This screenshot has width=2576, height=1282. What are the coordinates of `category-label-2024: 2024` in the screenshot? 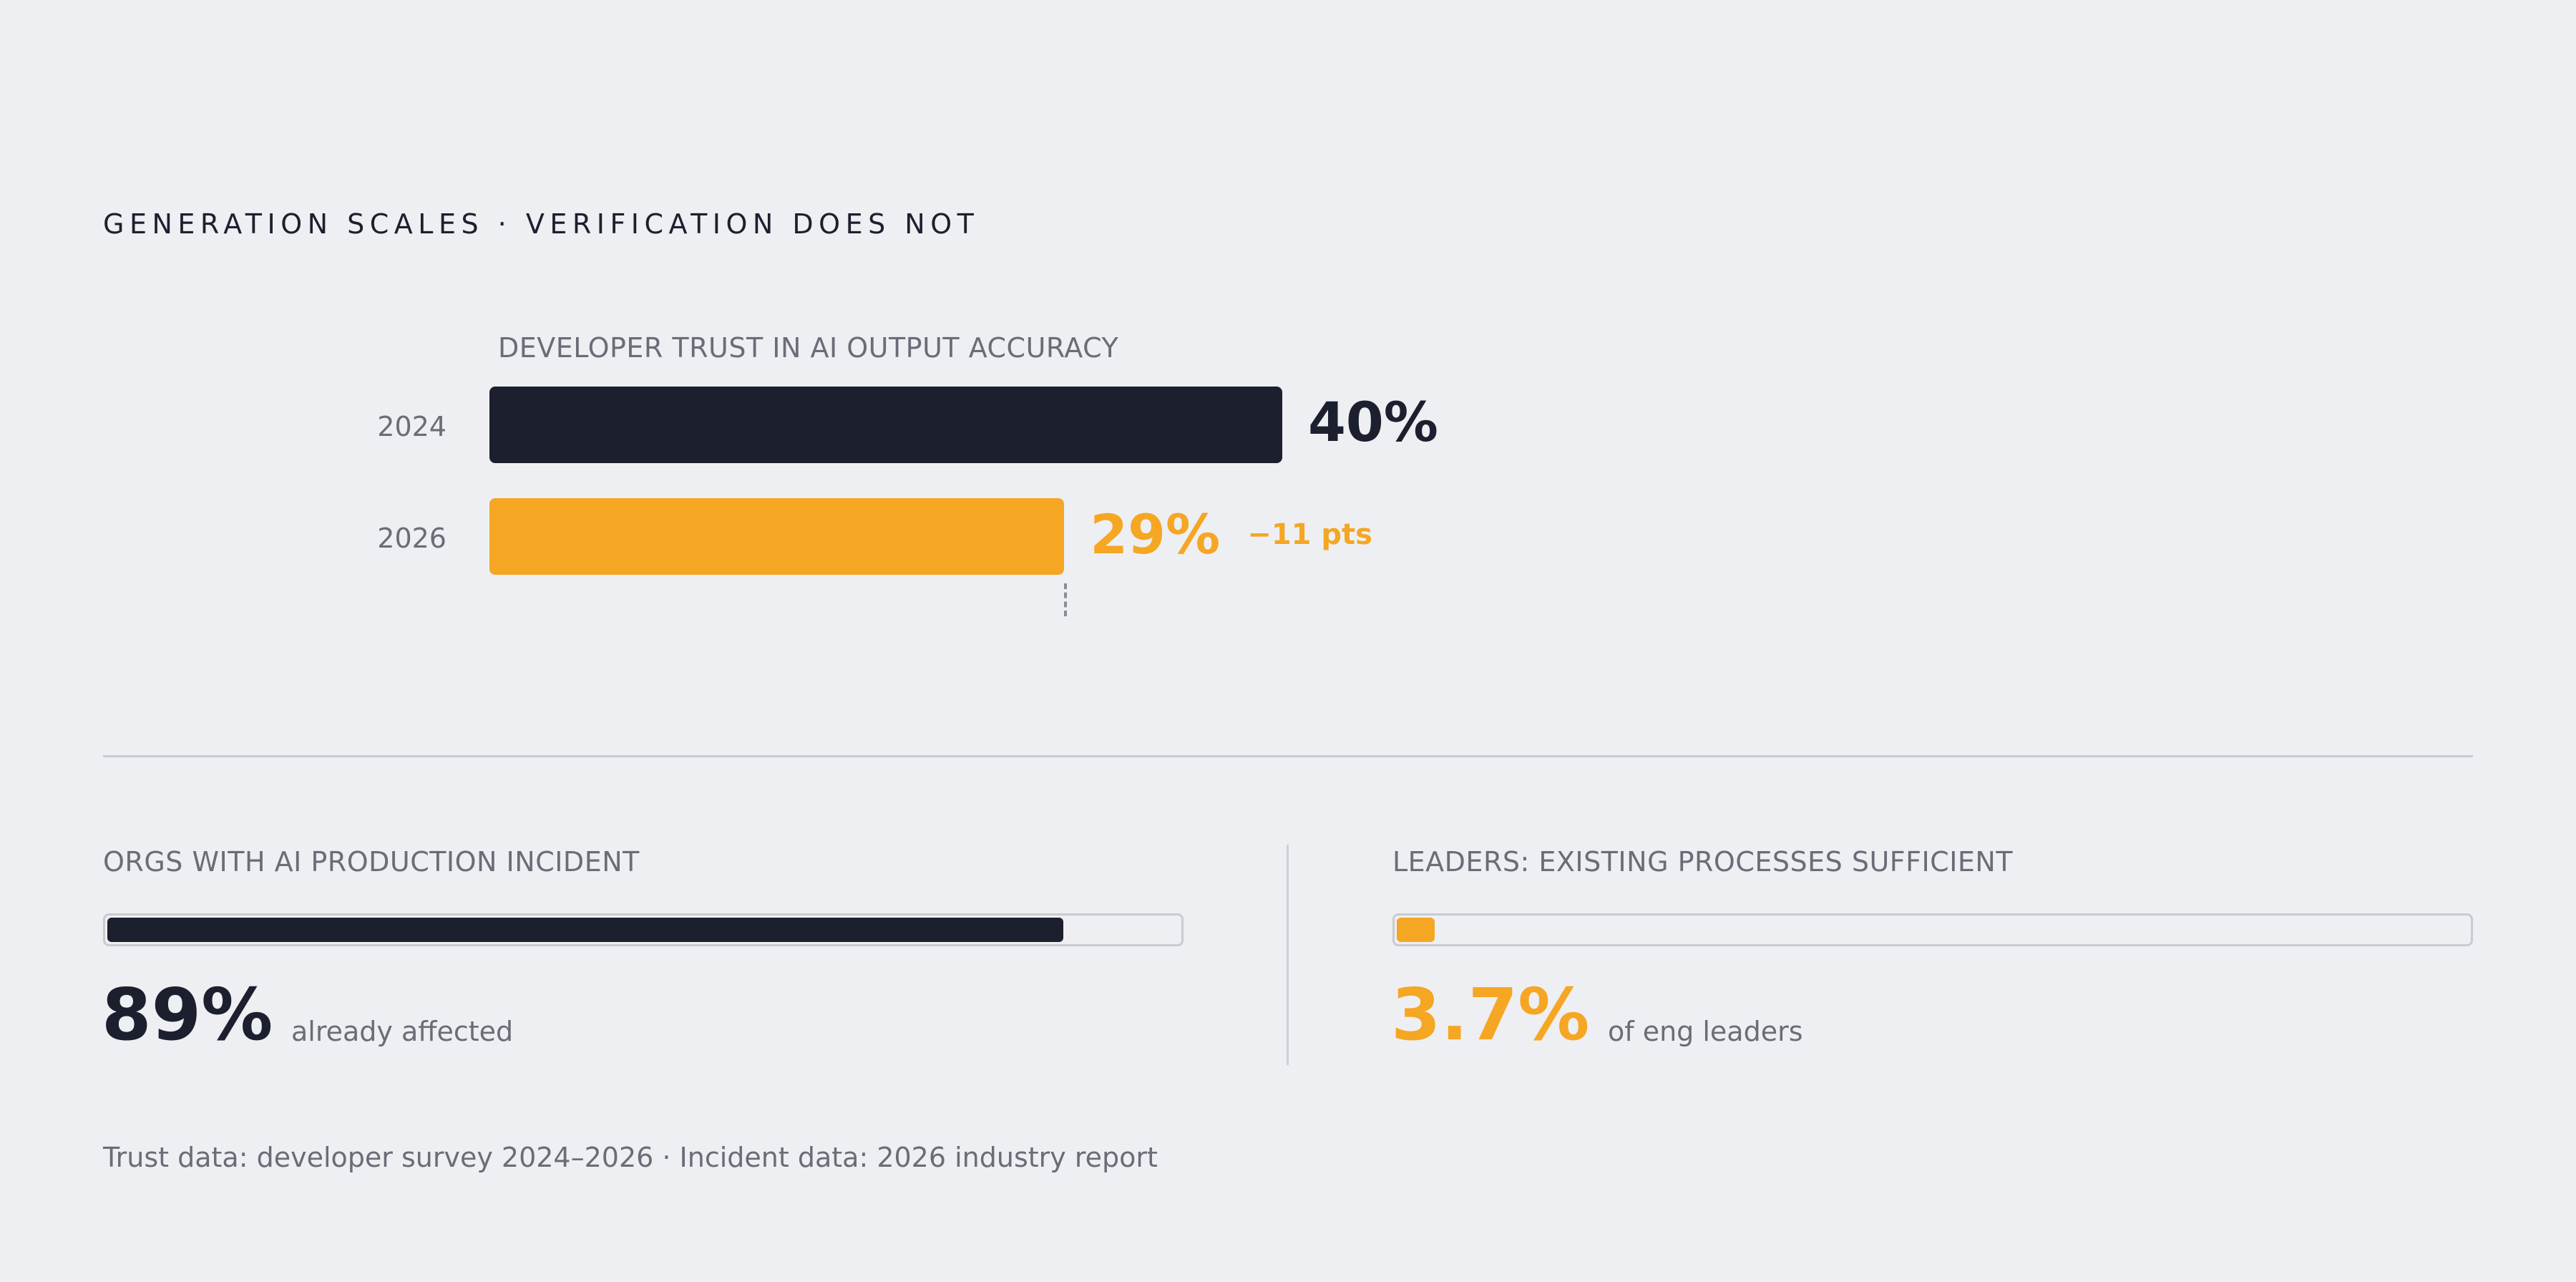 It's located at (412, 427).